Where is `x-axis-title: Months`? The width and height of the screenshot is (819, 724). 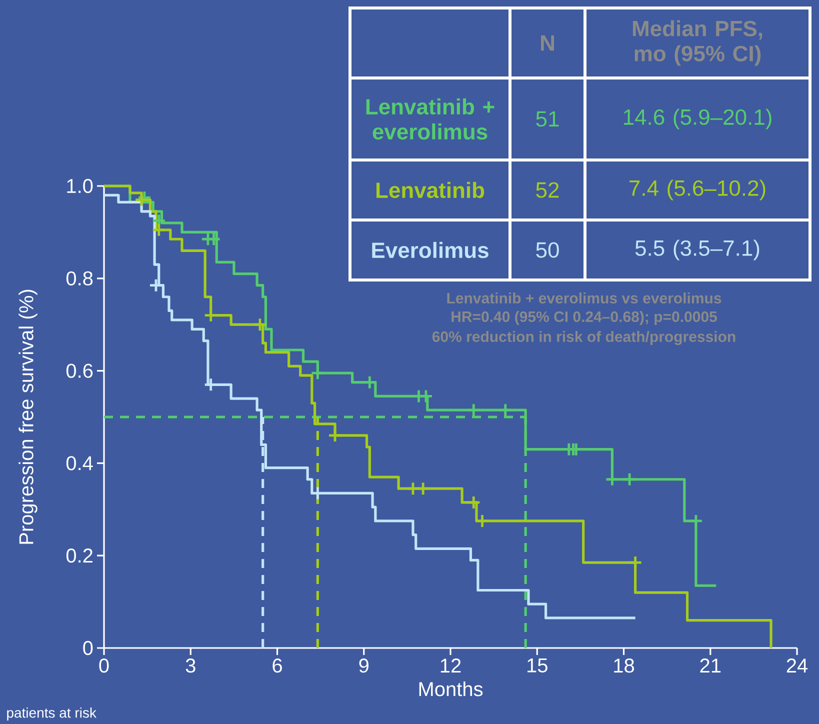
x-axis-title: Months is located at coordinates (451, 689).